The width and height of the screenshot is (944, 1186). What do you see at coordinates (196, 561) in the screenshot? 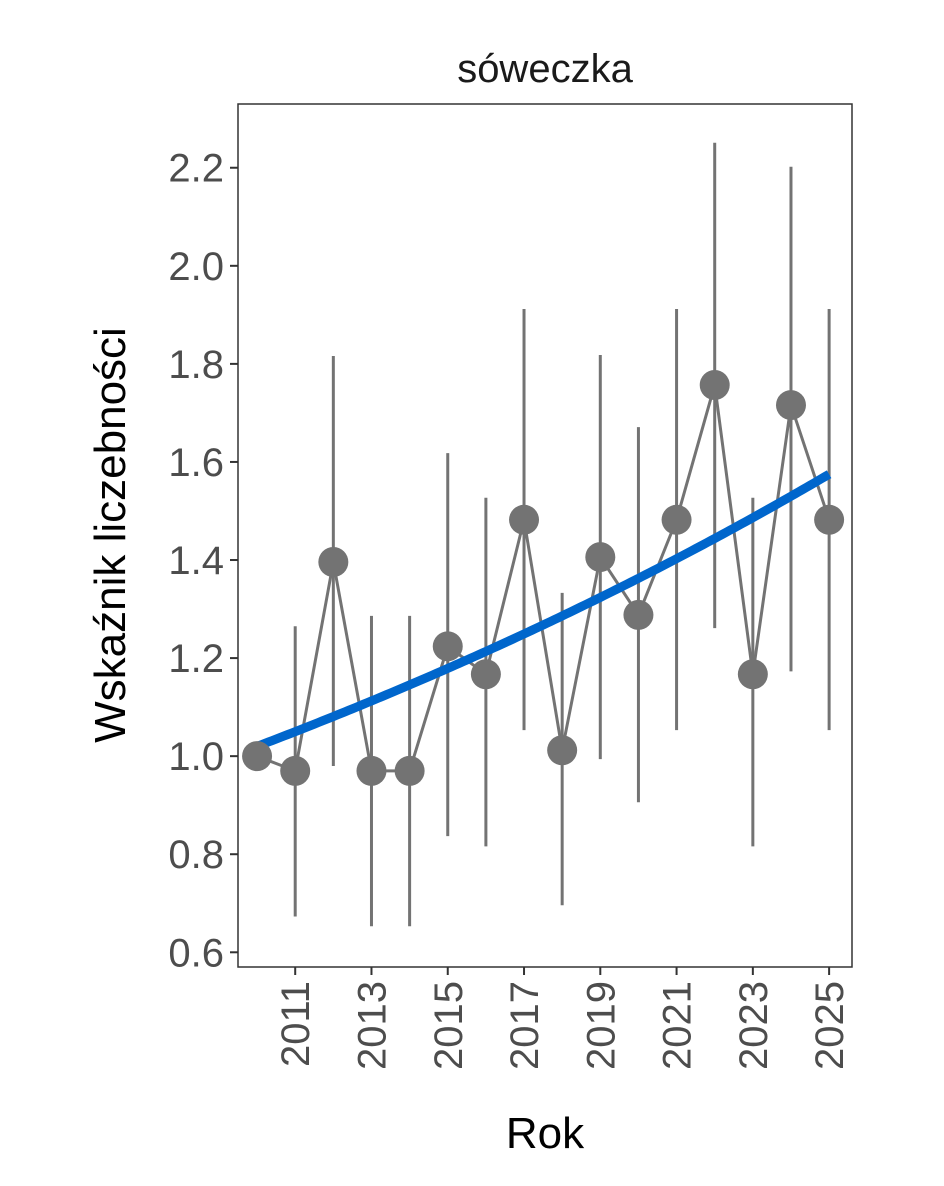
I see `y-tick-label: 1.4` at bounding box center [196, 561].